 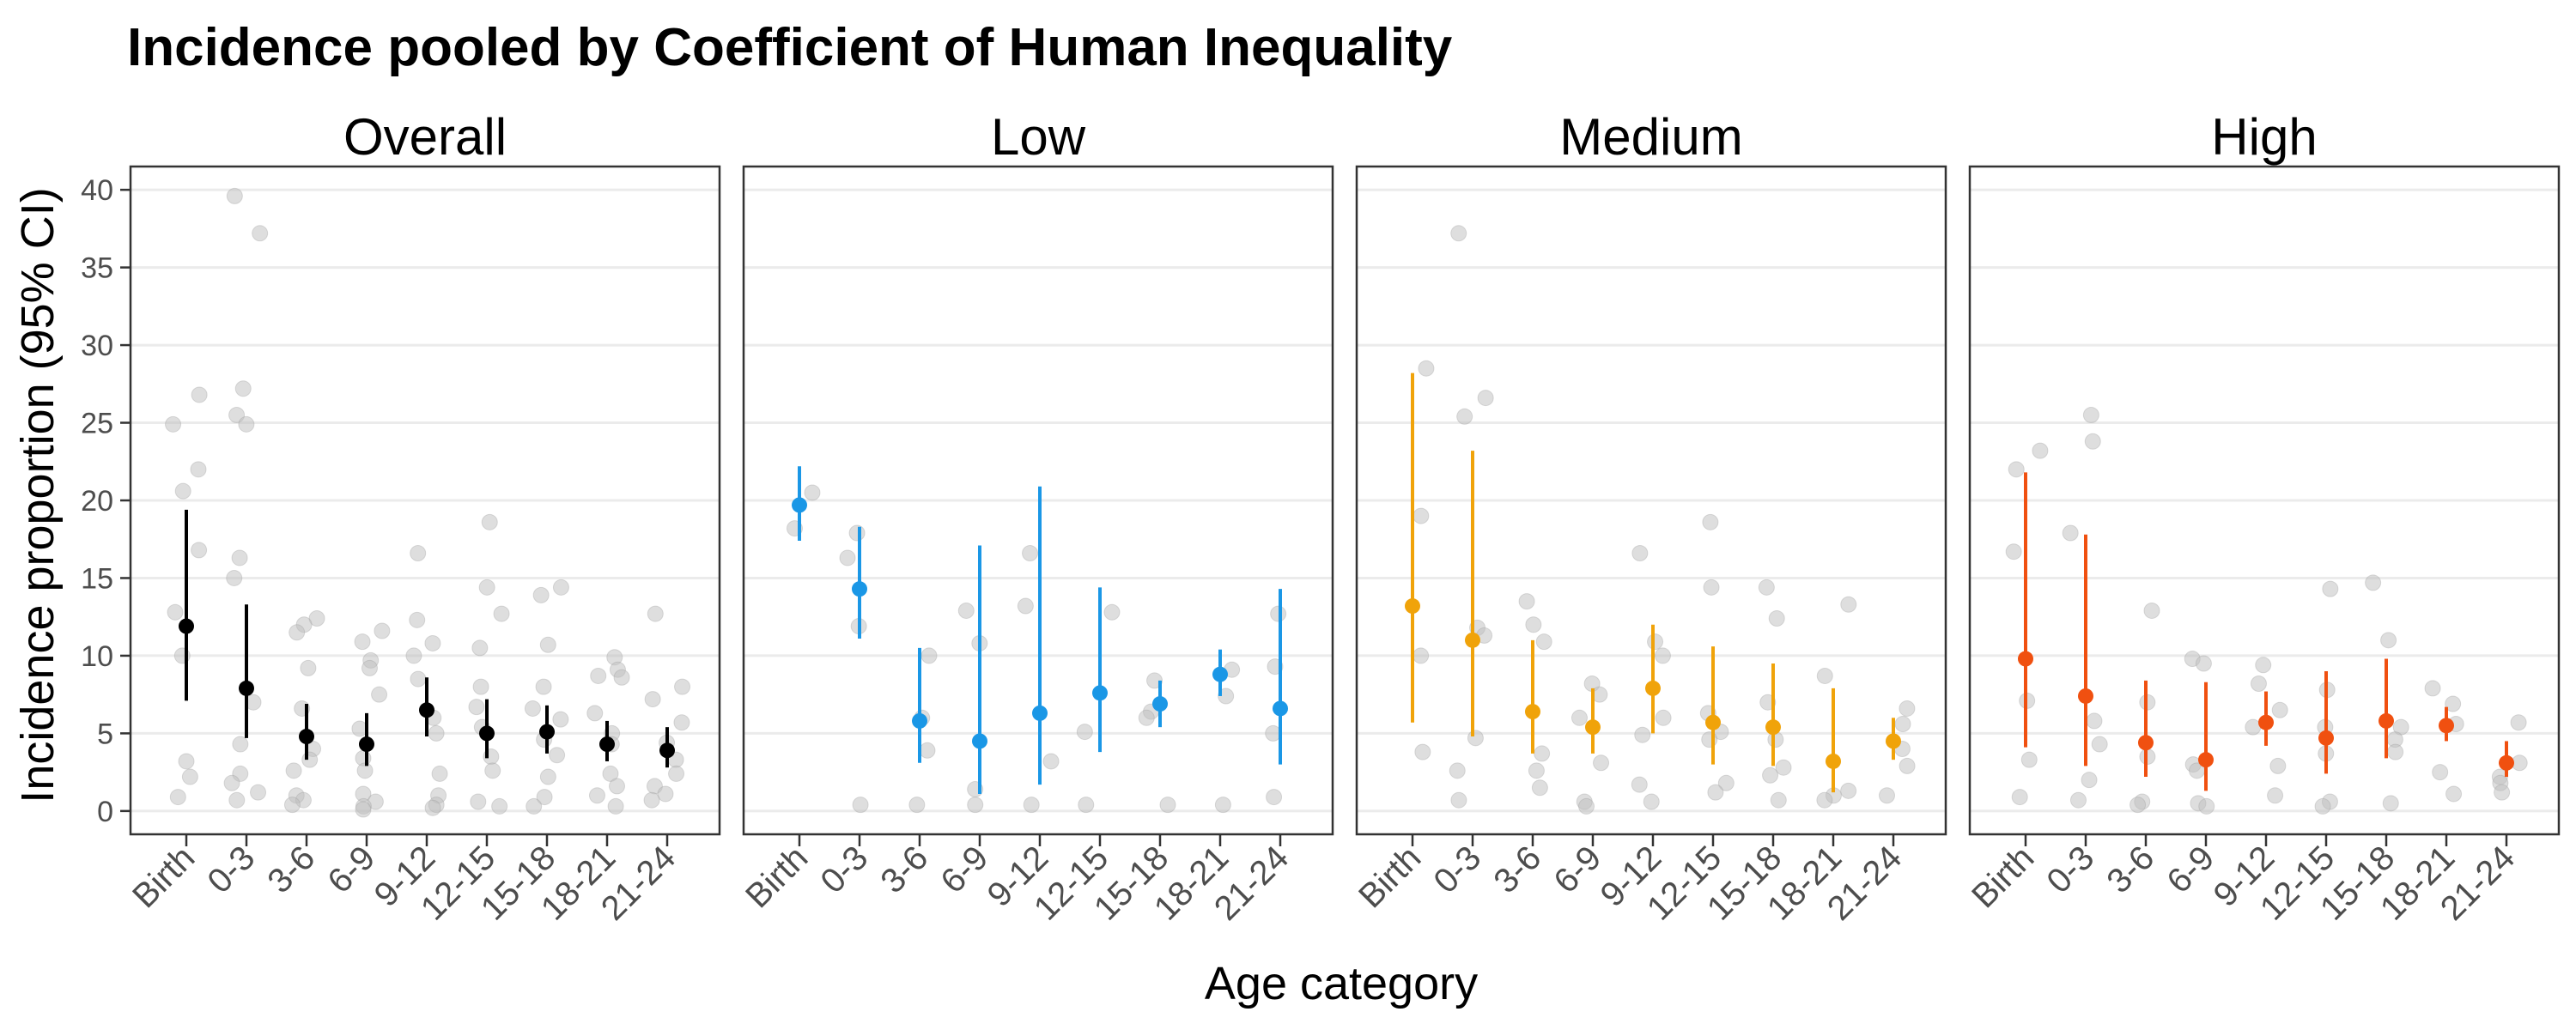 What do you see at coordinates (97, 346) in the screenshot?
I see `y-tick-label: 30` at bounding box center [97, 346].